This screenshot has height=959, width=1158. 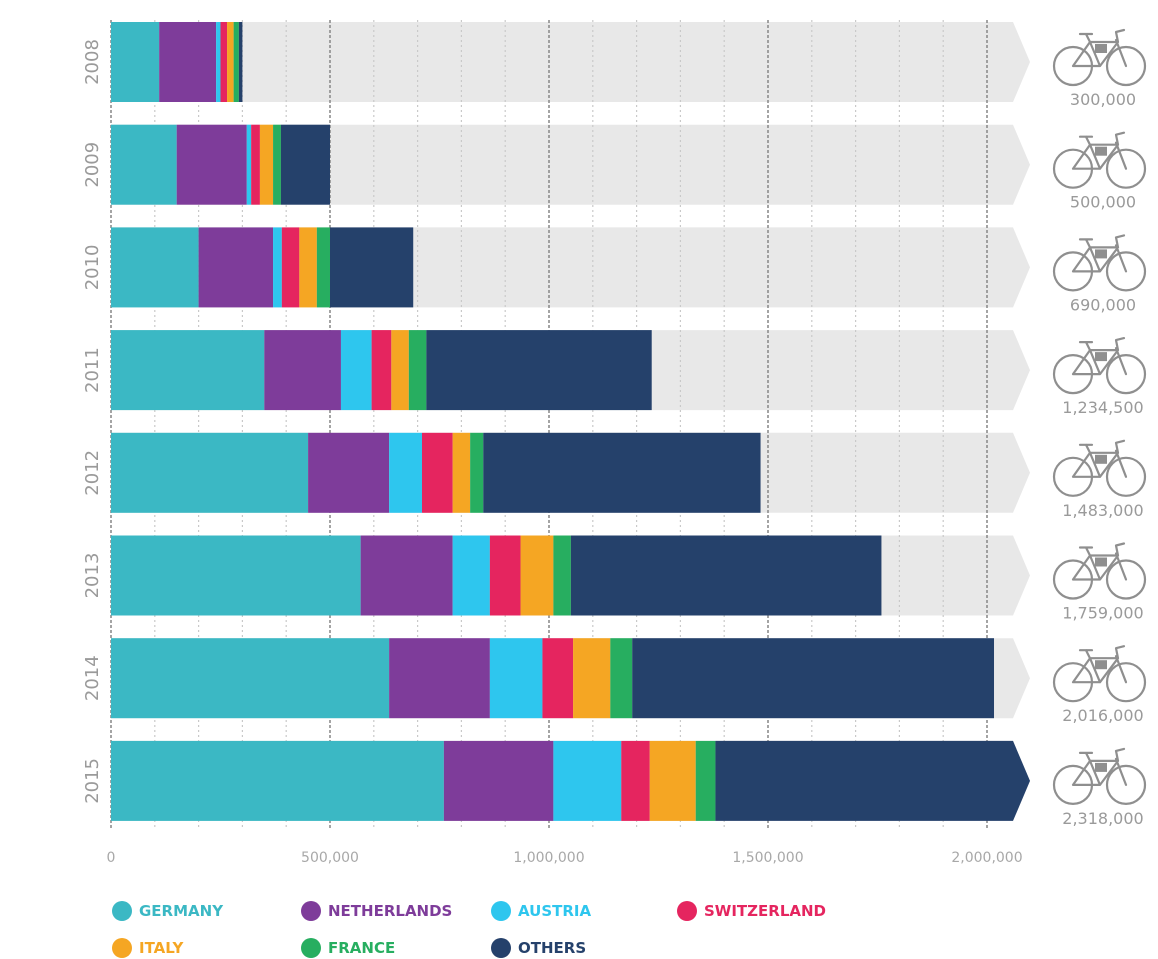 What do you see at coordinates (155, 267) in the screenshot?
I see `bar-segment-germany-2010` at bounding box center [155, 267].